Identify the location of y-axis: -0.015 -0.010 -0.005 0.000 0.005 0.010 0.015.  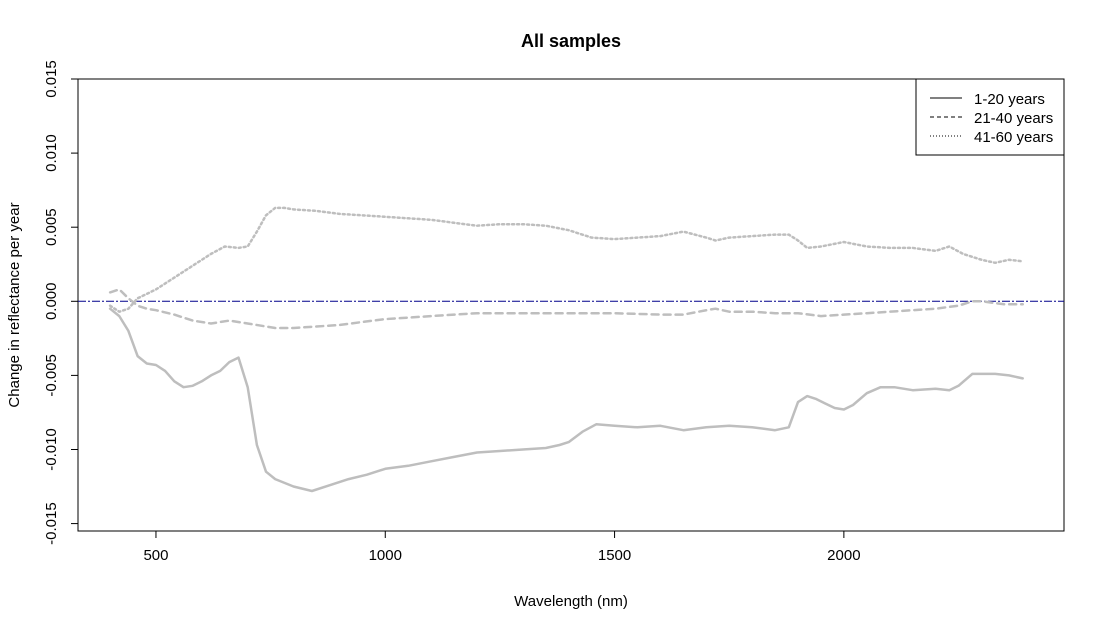
(60, 302).